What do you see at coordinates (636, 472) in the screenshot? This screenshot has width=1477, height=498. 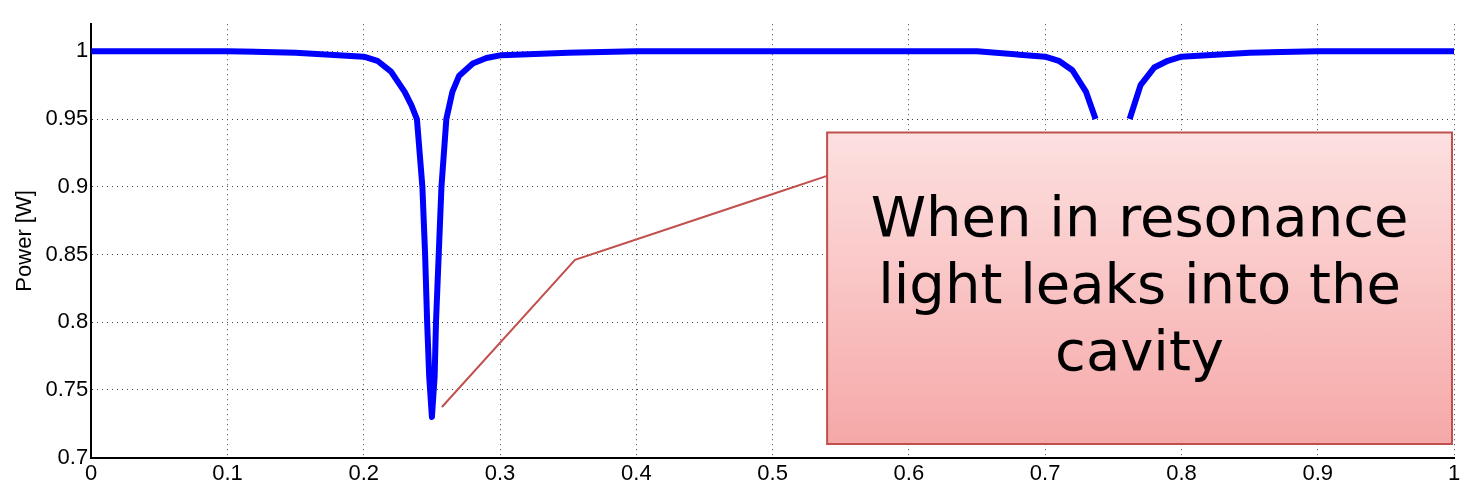 I see `x-tick-label: 0.4` at bounding box center [636, 472].